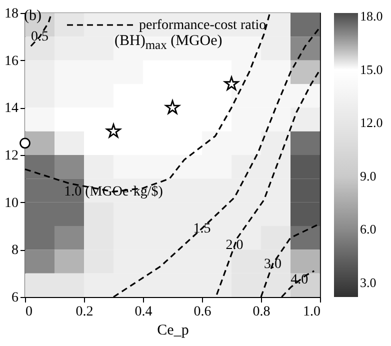 This screenshot has width=391, height=346. I want to click on y-tick-label: 12, so click(11, 156).